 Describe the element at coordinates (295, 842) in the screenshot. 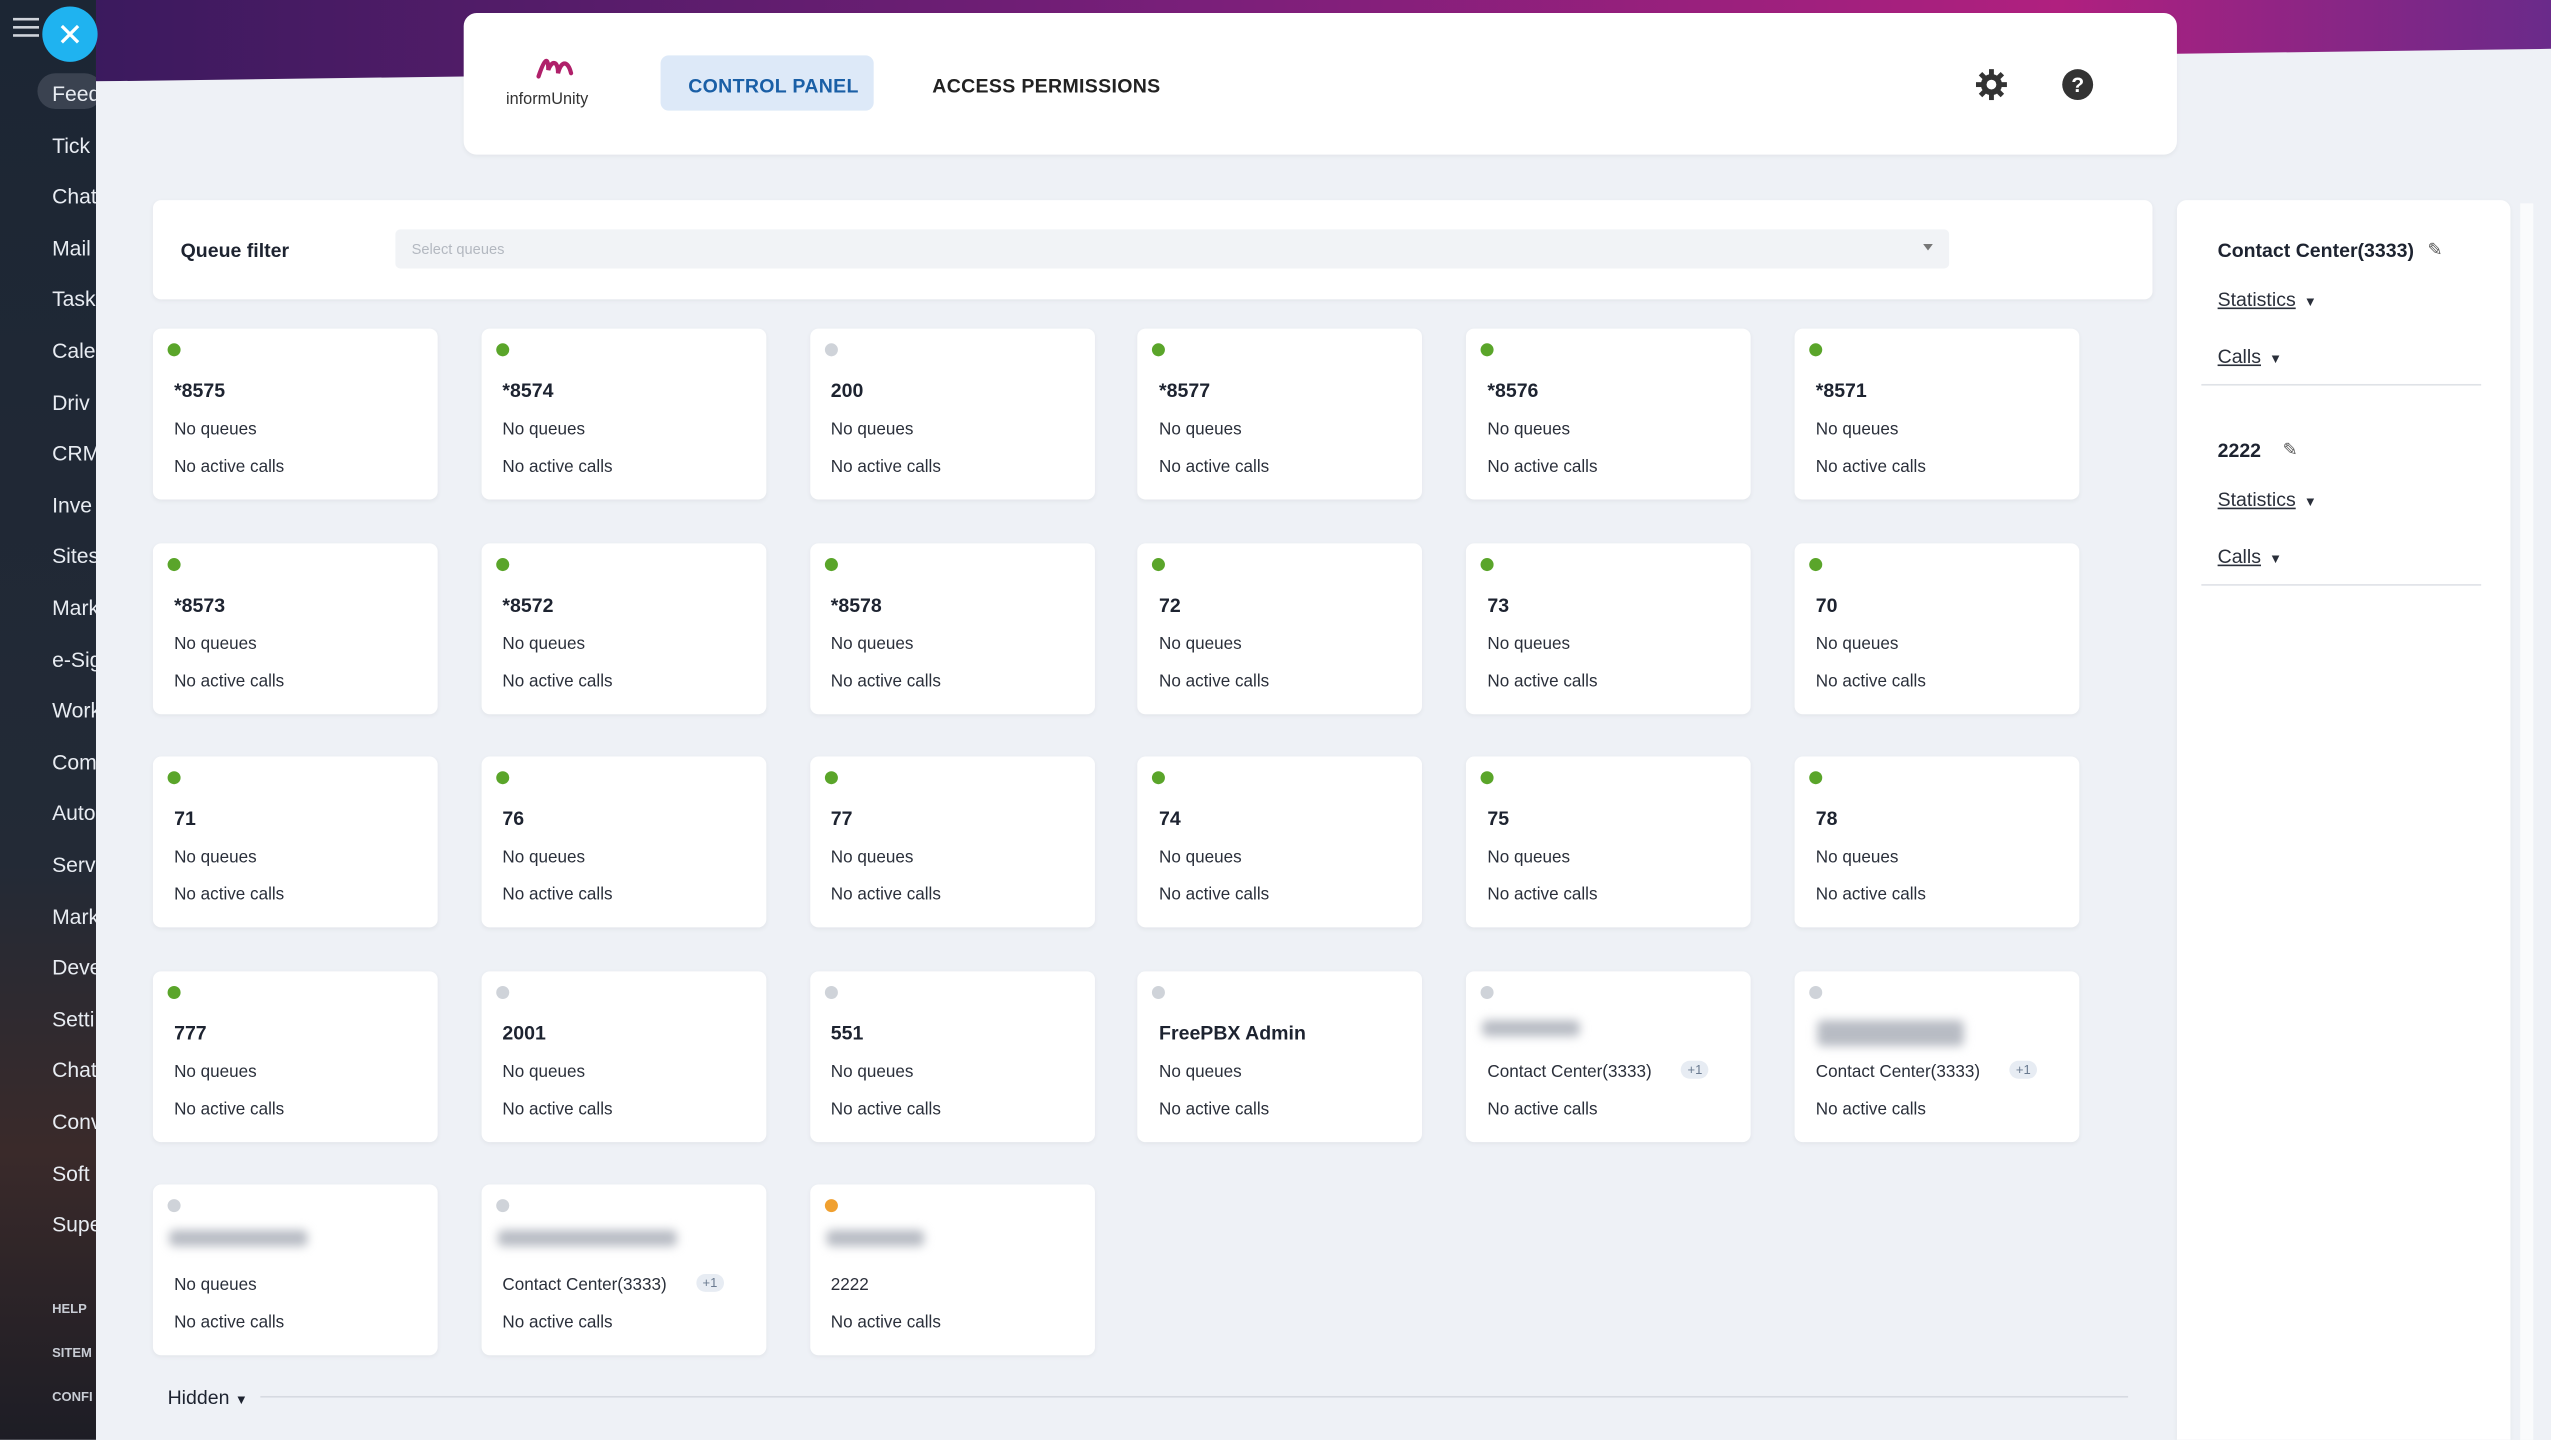

I see `extension-card: 71 No queues No active calls` at that location.